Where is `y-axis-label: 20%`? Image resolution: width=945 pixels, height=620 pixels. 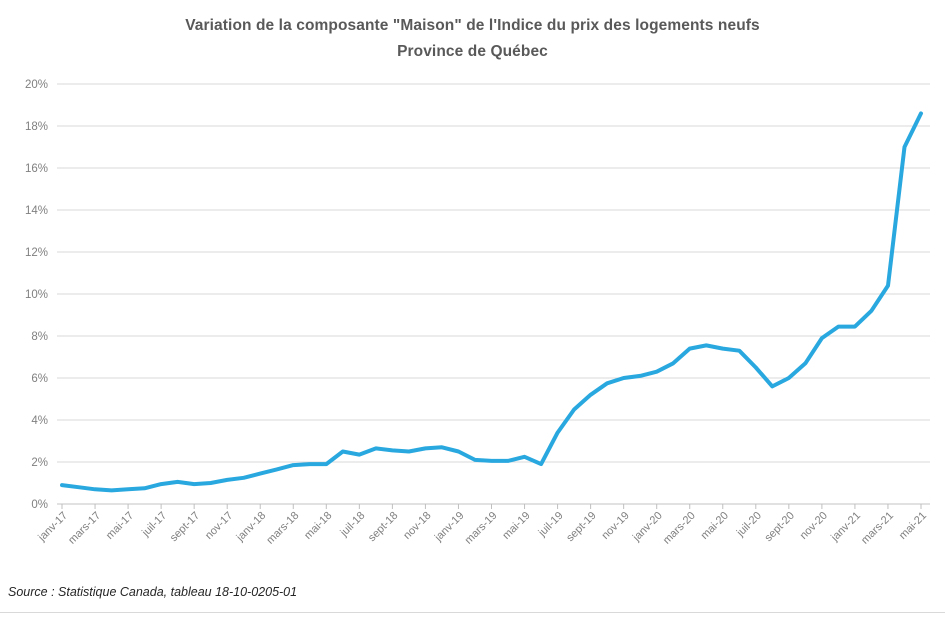 y-axis-label: 20% is located at coordinates (36, 85).